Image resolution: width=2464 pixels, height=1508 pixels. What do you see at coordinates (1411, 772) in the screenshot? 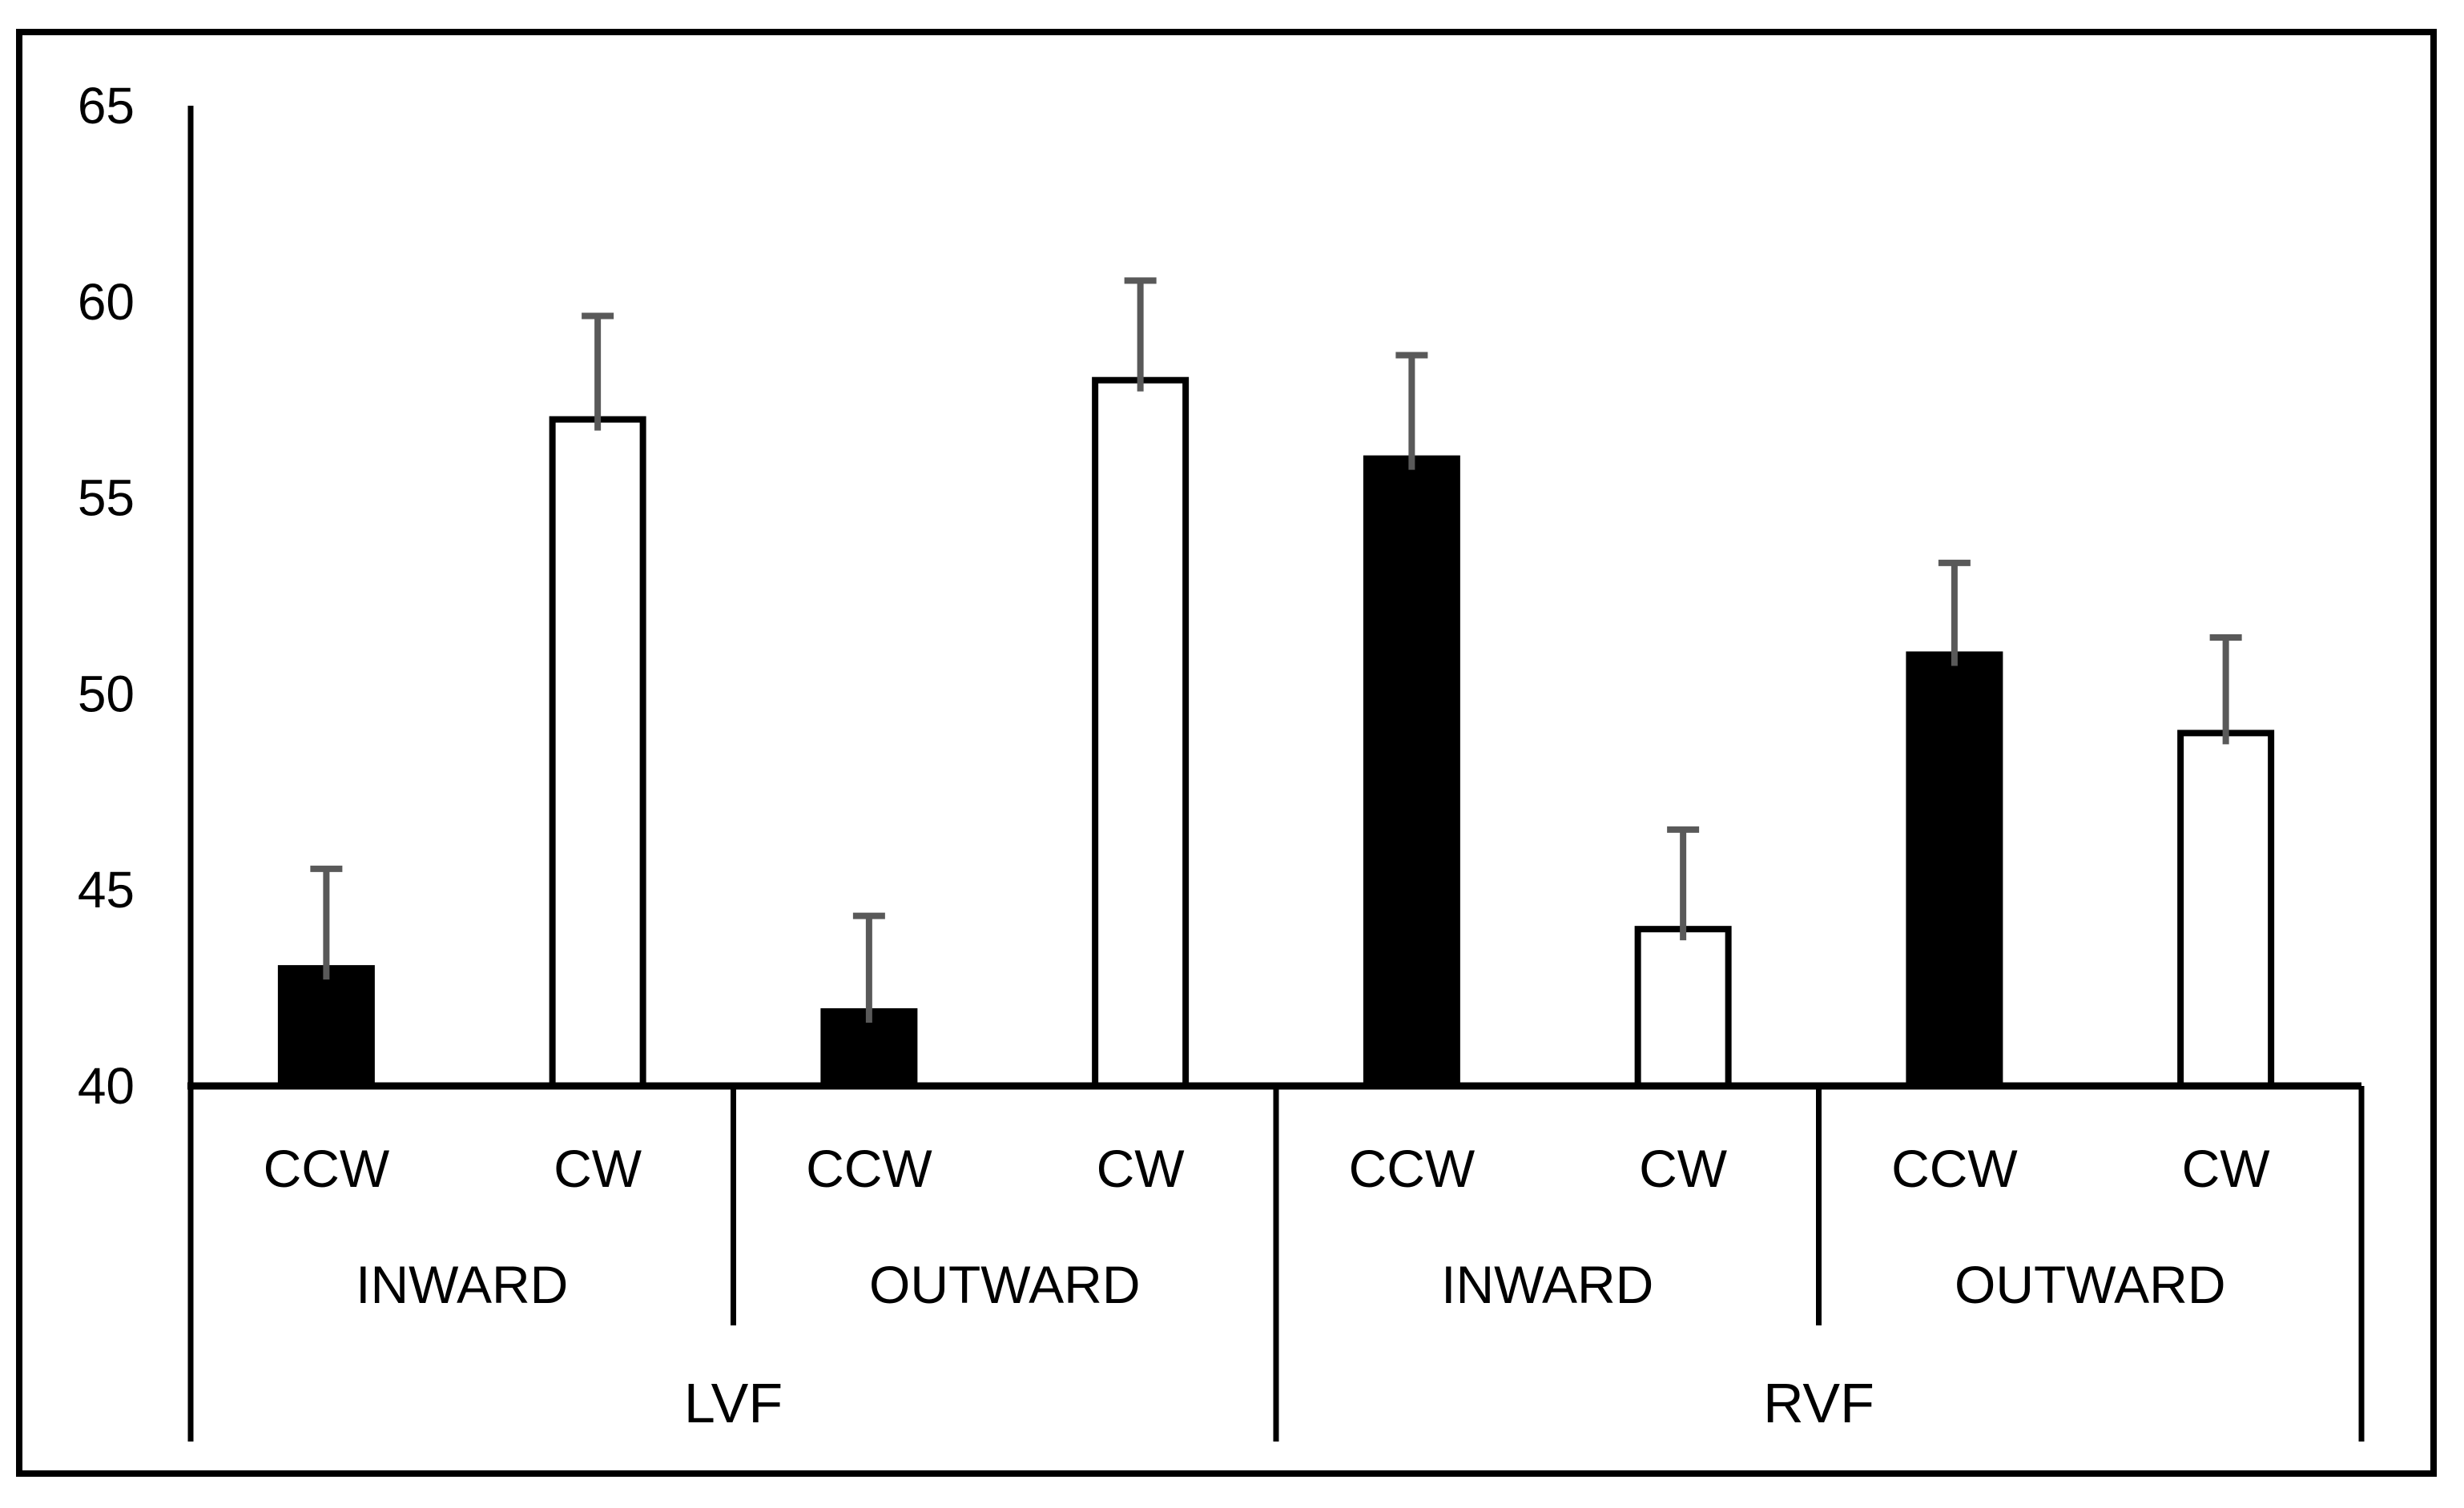
I see `bar-rvf-inward-ccw` at bounding box center [1411, 772].